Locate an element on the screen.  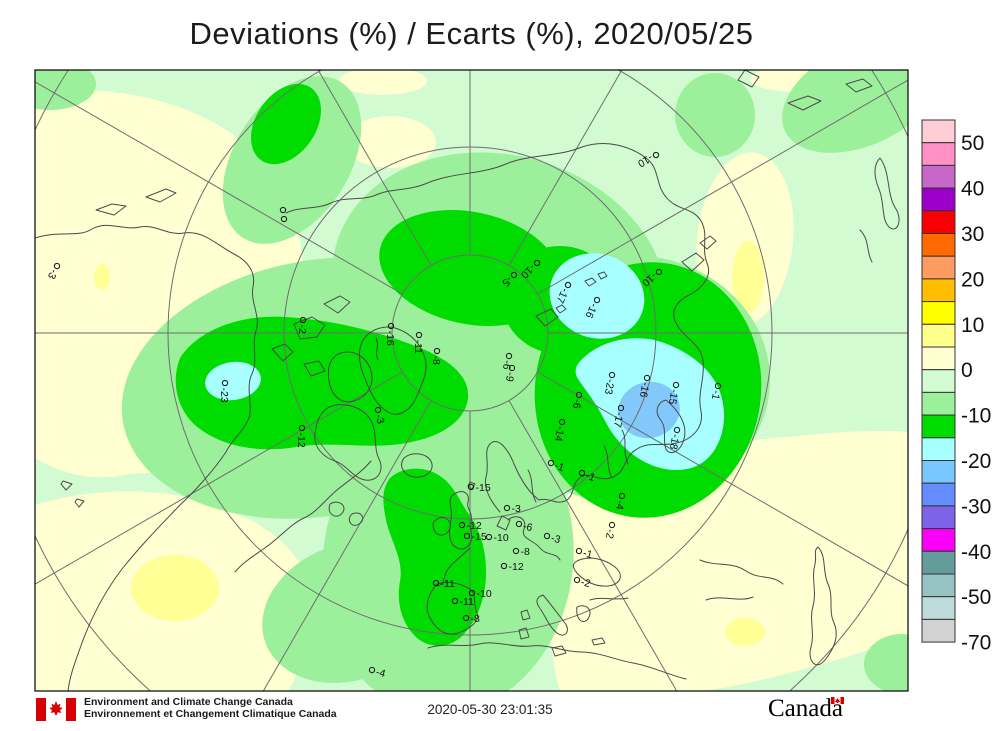
station-value: -9 is located at coordinates (509, 376).